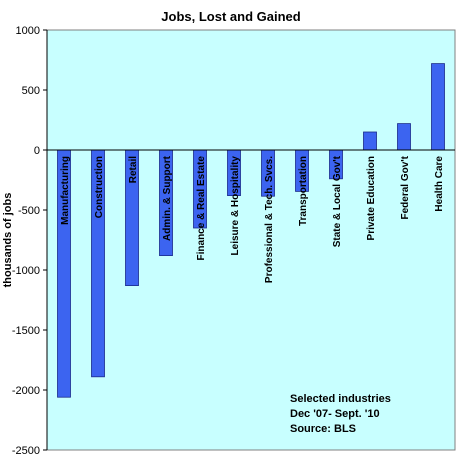 The height and width of the screenshot is (466, 462). What do you see at coordinates (26, 271) in the screenshot?
I see `y-tick-label: -1000` at bounding box center [26, 271].